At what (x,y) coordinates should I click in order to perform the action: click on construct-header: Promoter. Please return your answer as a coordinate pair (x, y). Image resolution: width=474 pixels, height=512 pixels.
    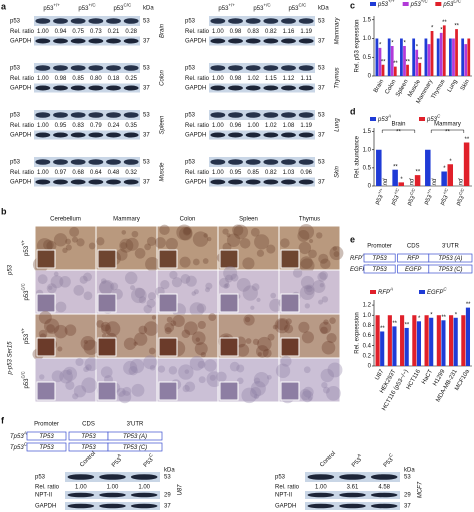
    Looking at the image, I should click on (379, 247).